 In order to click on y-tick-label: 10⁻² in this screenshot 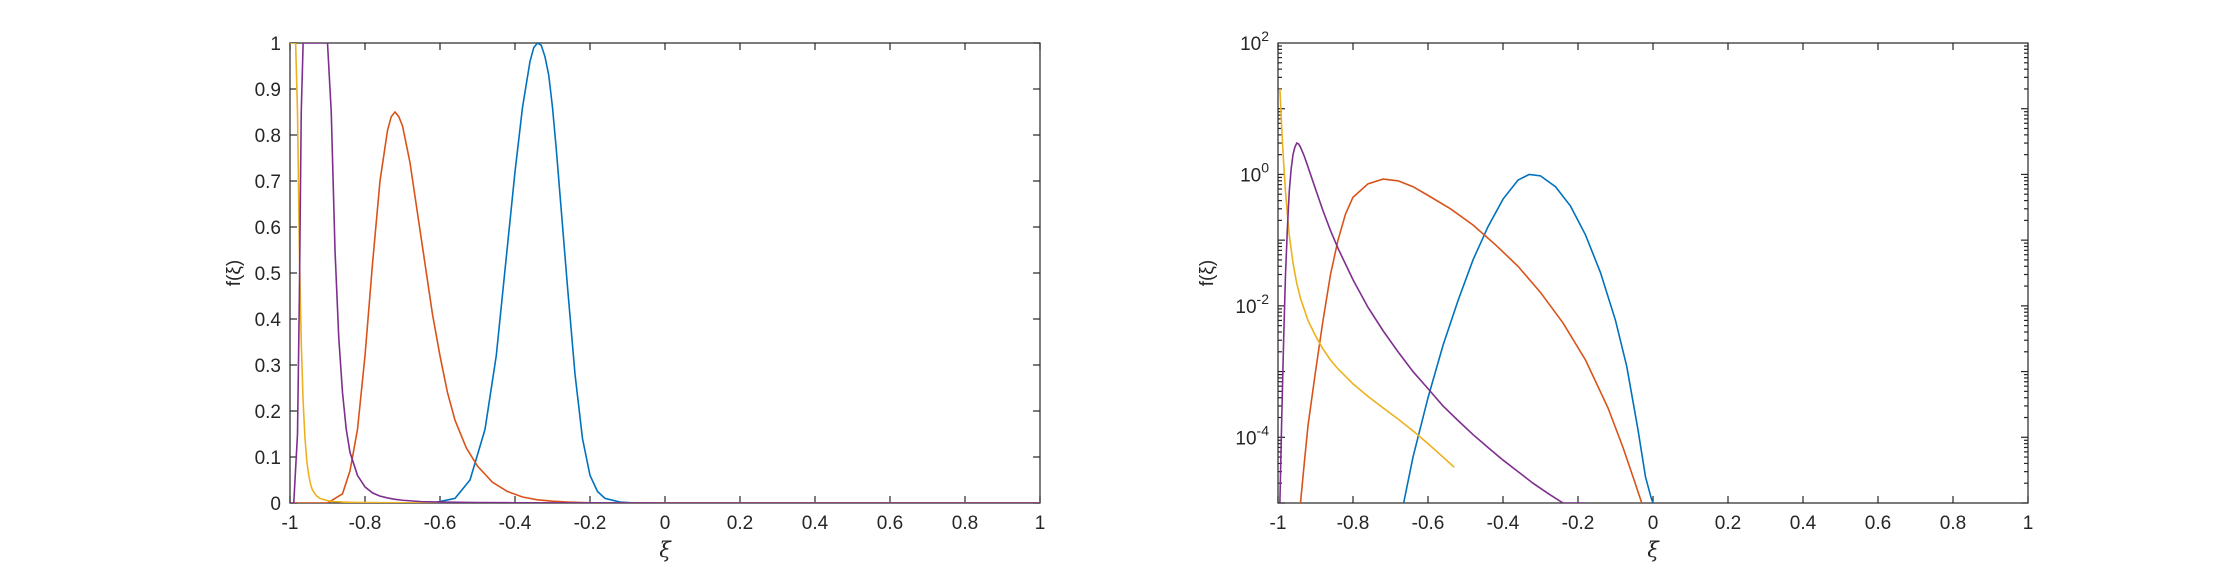, I will do `click(1252, 304)`.